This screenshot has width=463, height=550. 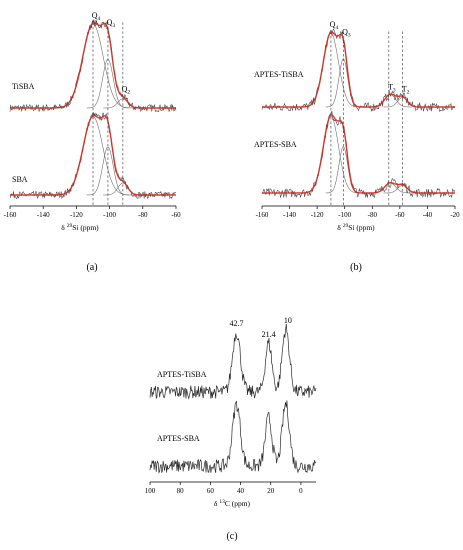 What do you see at coordinates (181, 491) in the screenshot?
I see `tick-label-2-1: 80` at bounding box center [181, 491].